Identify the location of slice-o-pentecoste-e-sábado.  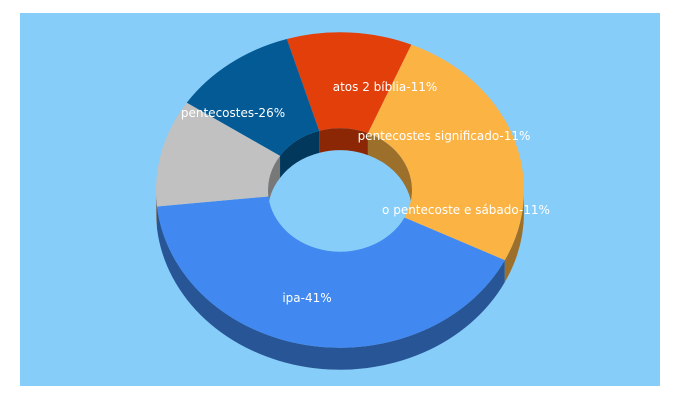
(218, 154).